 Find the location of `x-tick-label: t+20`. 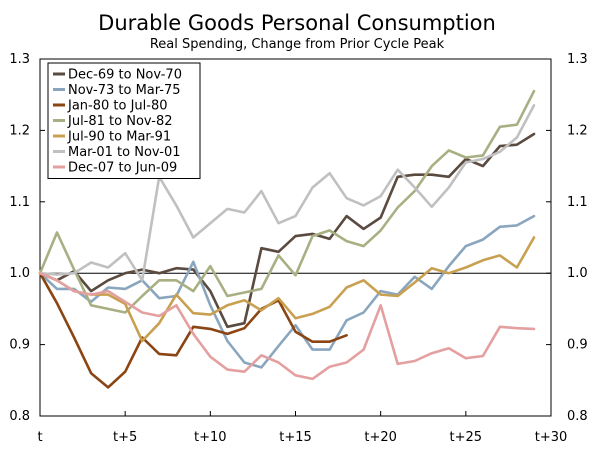

x-tick-label: t+20 is located at coordinates (380, 437).